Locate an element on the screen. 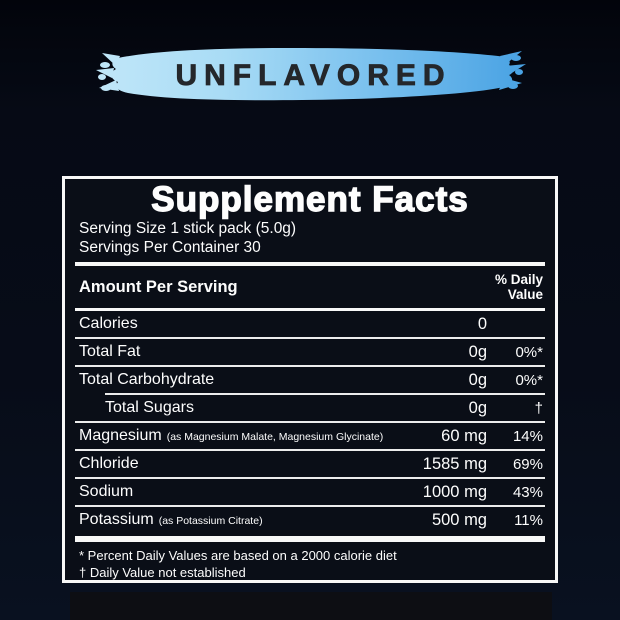  nutrient-daily-value: 14% is located at coordinates (527, 436).